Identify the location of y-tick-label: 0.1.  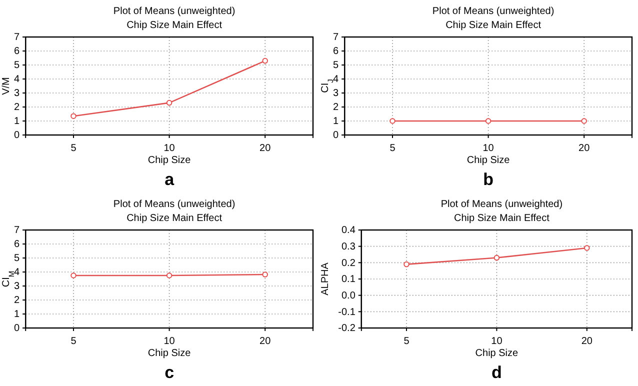
(348, 280).